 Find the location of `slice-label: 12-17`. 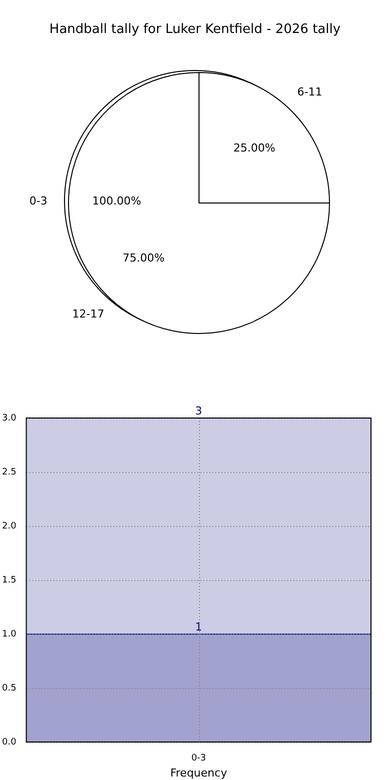

slice-label: 12-17 is located at coordinates (88, 313).